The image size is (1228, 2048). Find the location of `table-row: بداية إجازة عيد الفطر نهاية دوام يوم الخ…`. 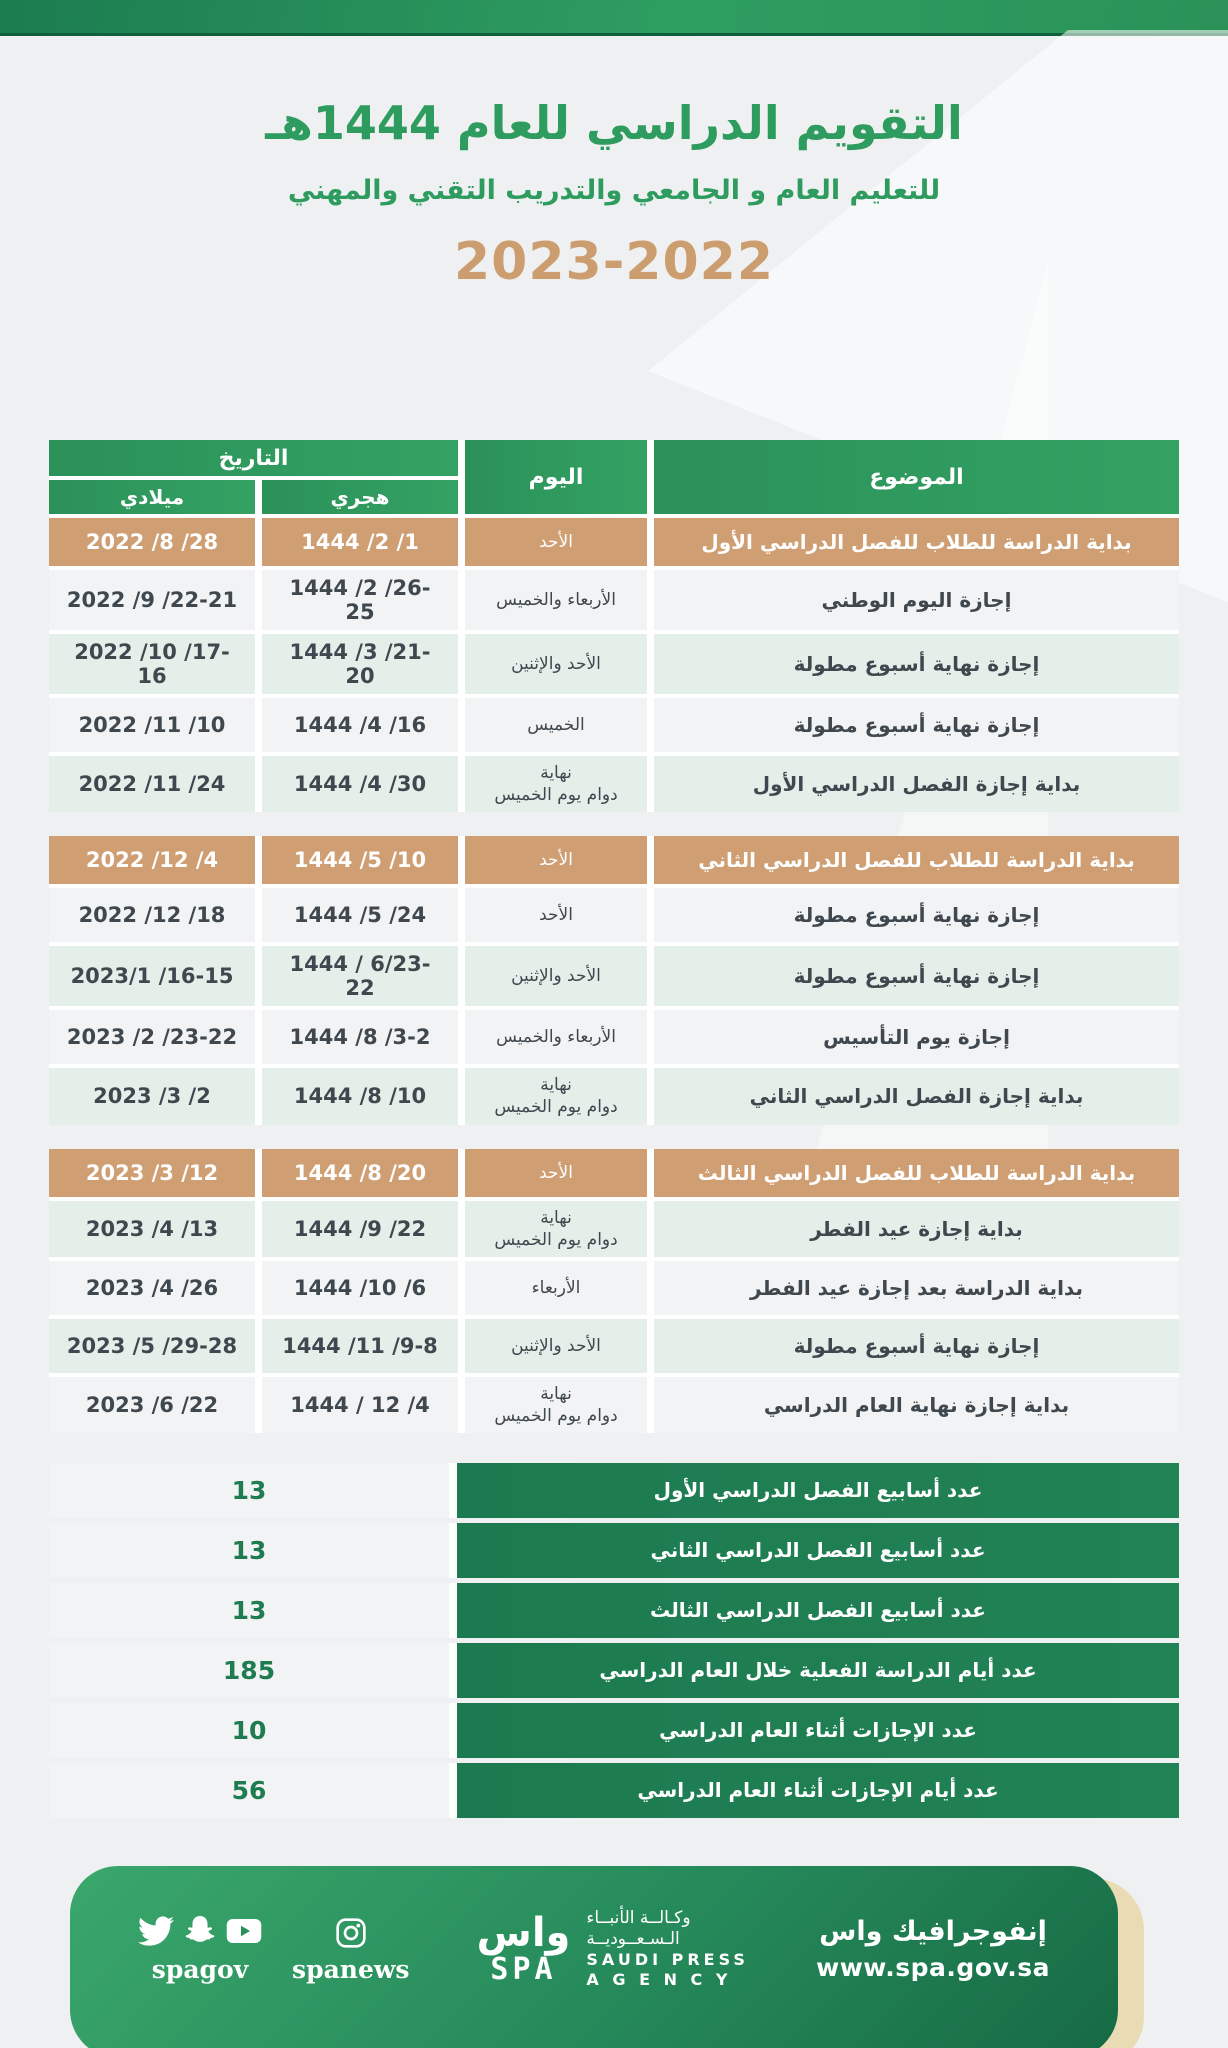

table-row: بداية إجازة عيد الفطر نهاية دوام يوم الخ… is located at coordinates (614, 1228).